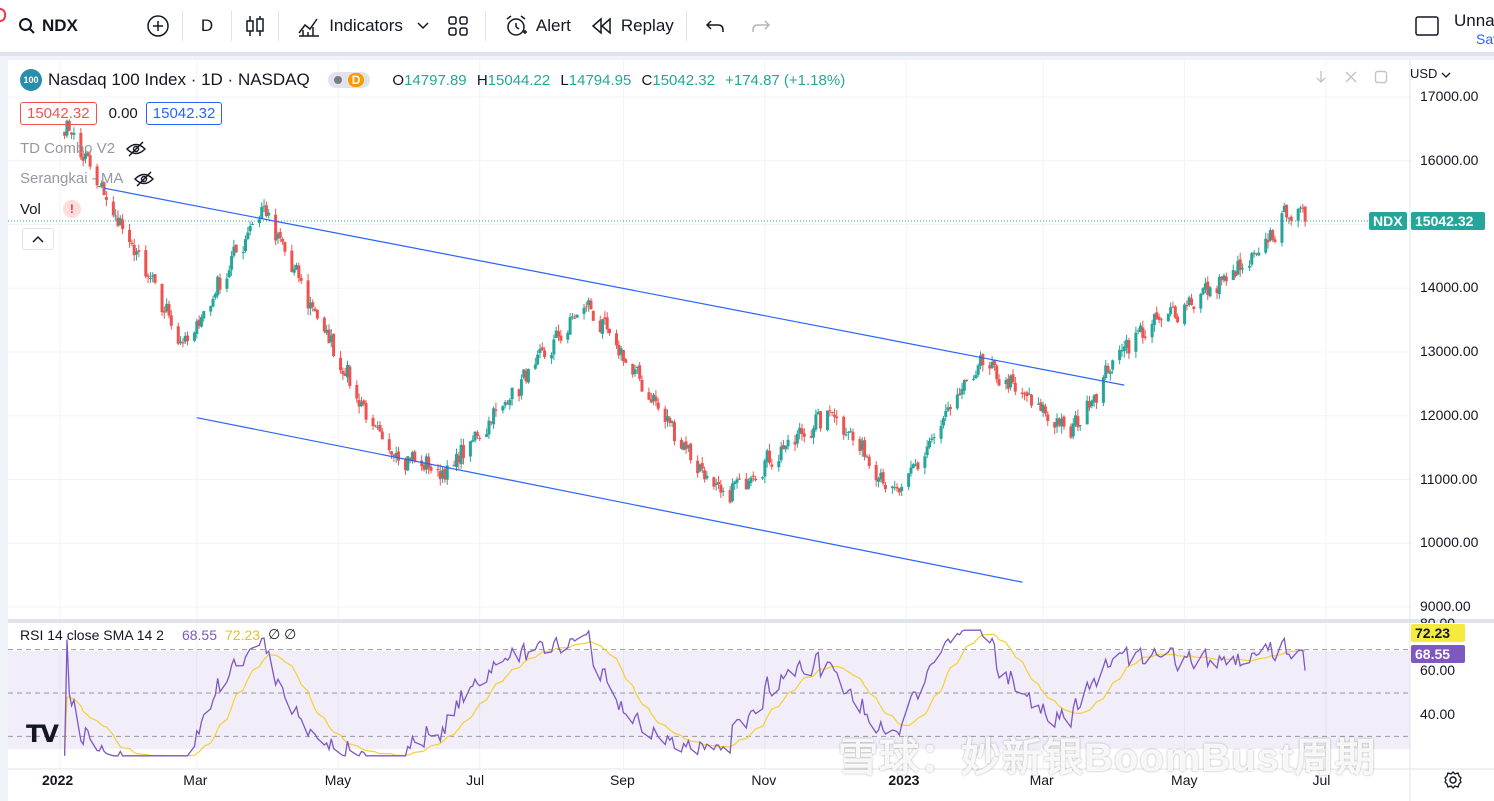 This screenshot has width=1494, height=801. Describe the element at coordinates (712, 26) in the screenshot. I see `undo-button` at that location.